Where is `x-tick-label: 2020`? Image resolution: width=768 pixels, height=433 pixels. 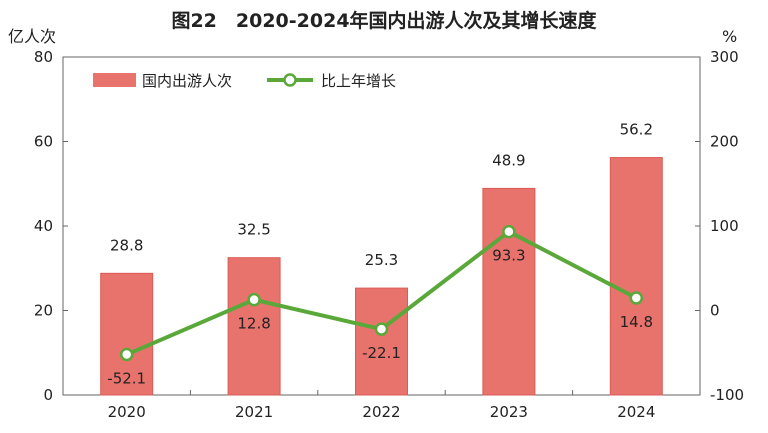 x-tick-label: 2020 is located at coordinates (127, 412).